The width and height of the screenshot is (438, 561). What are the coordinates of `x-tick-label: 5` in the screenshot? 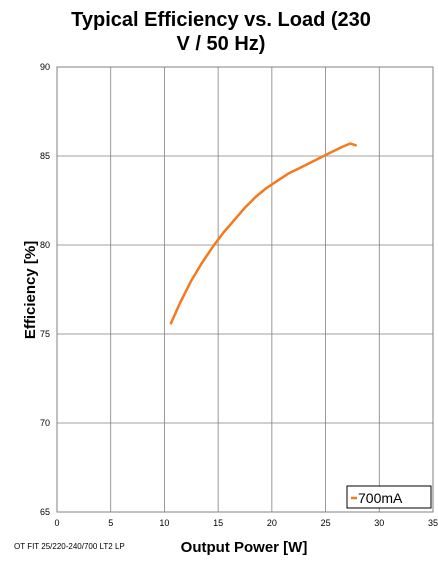 It's located at (110, 523).